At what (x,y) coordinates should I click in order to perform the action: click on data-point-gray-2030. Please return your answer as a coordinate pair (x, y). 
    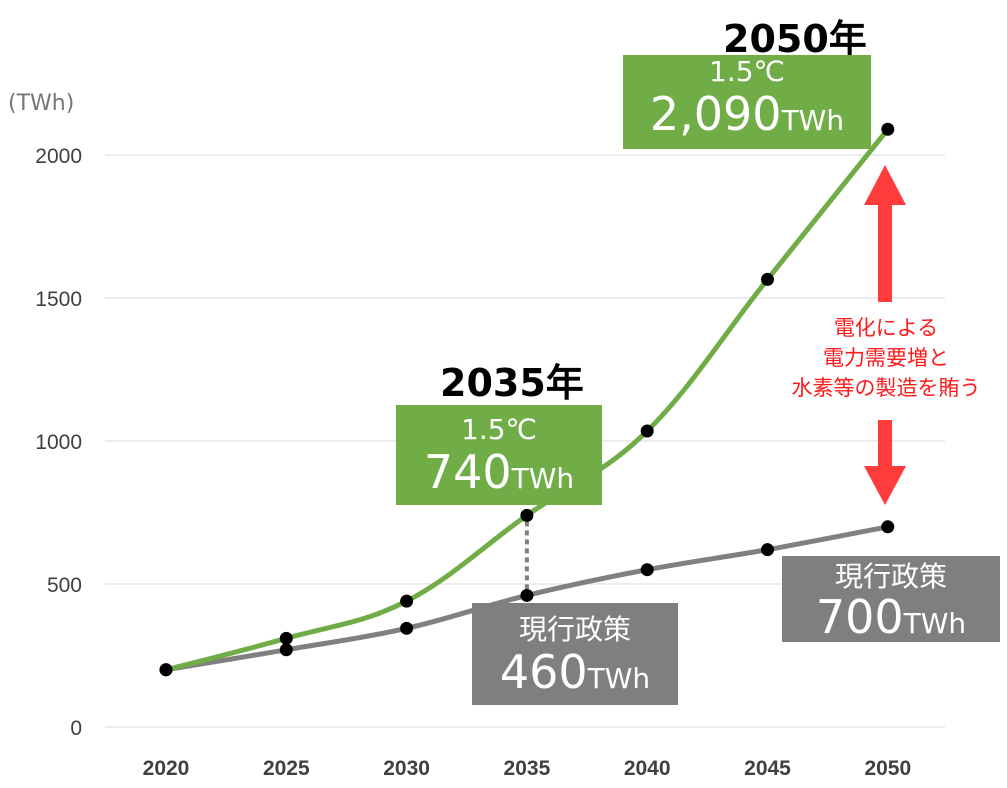
    Looking at the image, I should click on (407, 628).